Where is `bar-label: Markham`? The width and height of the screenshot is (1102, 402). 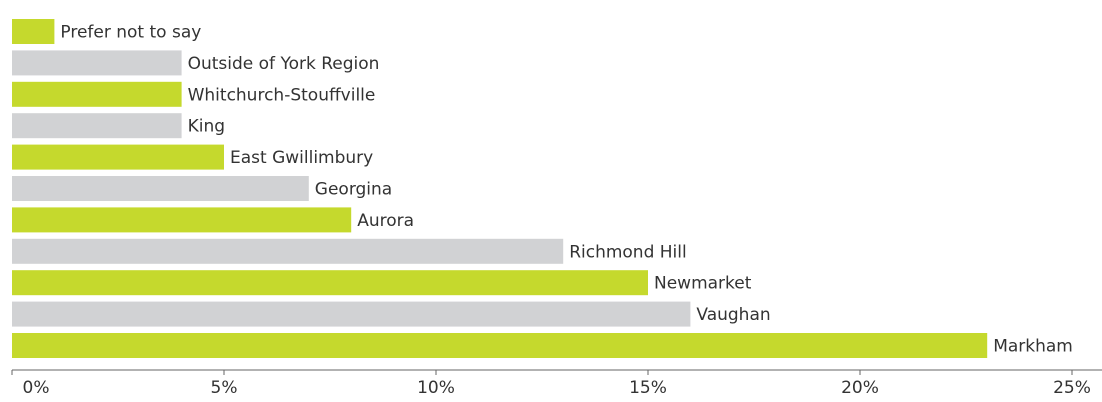
bar-label: Markham is located at coordinates (1033, 347).